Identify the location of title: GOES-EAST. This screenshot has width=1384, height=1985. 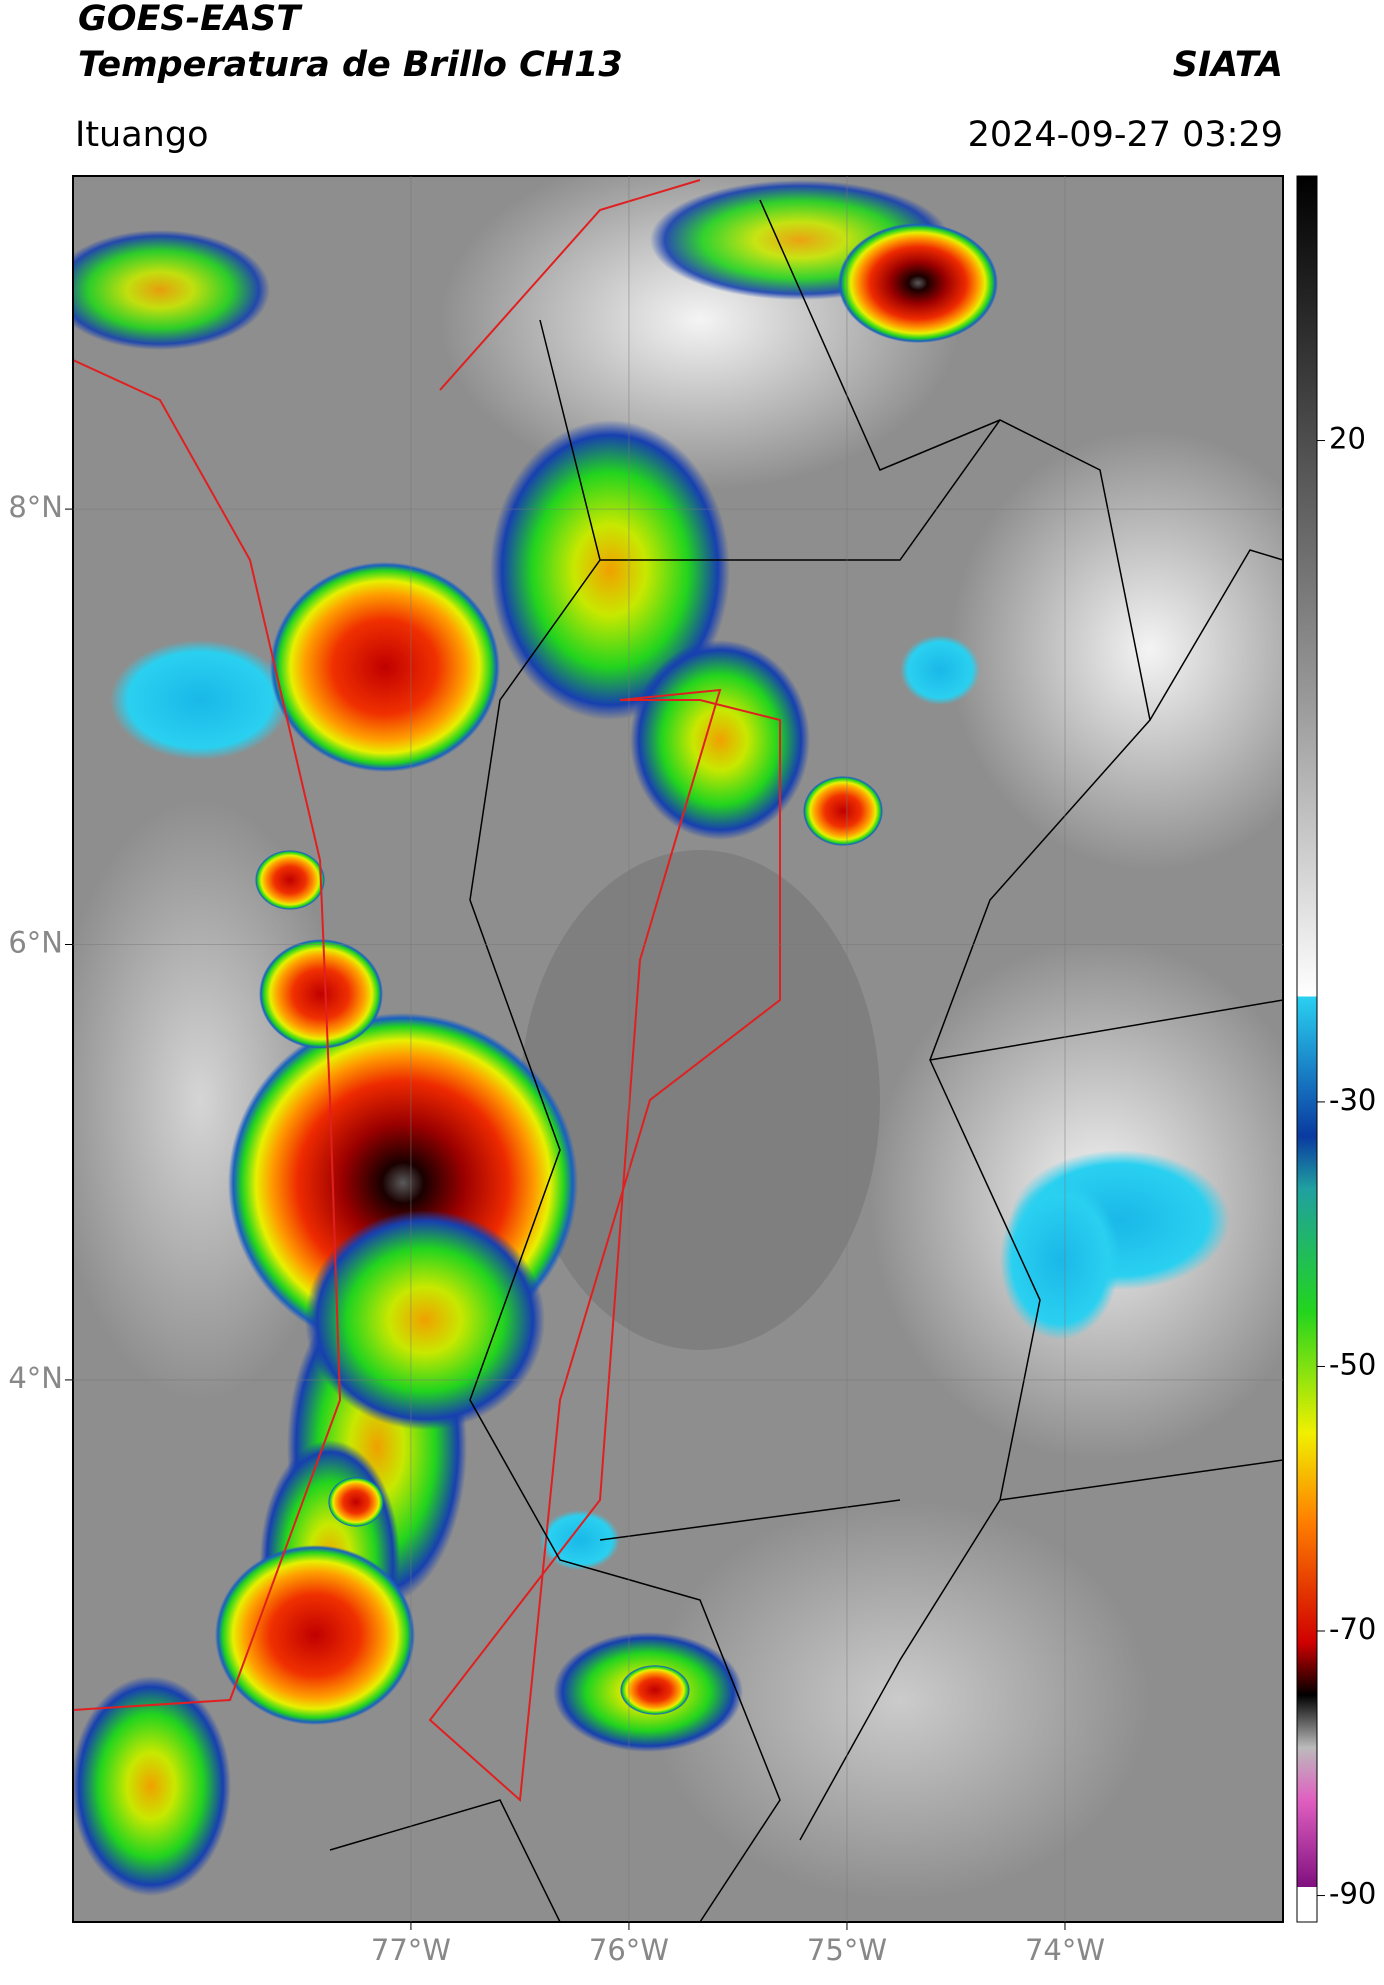
(190, 19).